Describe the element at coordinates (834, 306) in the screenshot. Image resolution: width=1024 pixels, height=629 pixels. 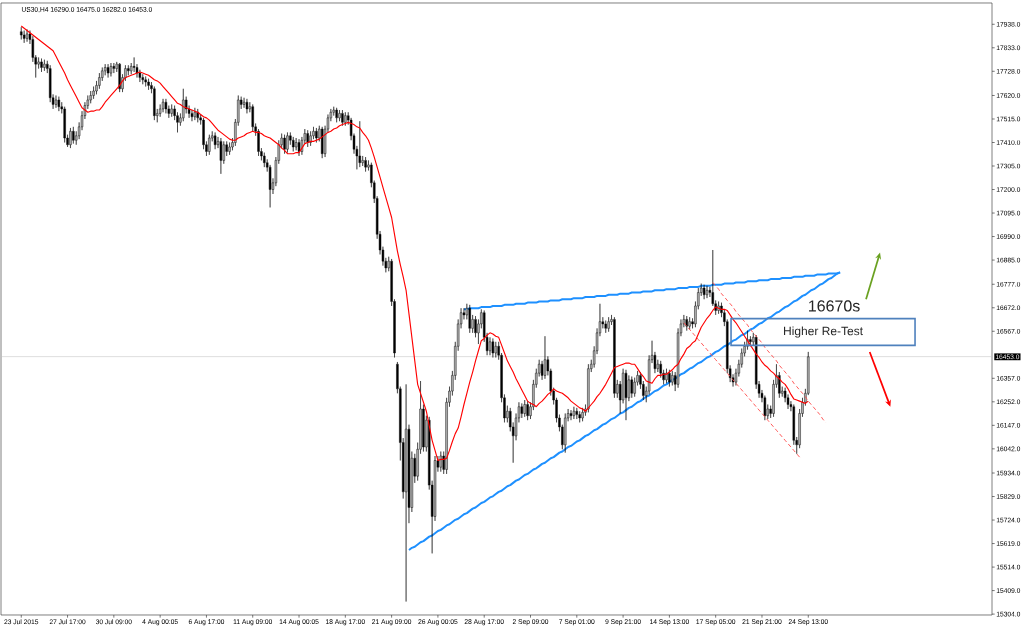
I see `annotation: 16670s` at that location.